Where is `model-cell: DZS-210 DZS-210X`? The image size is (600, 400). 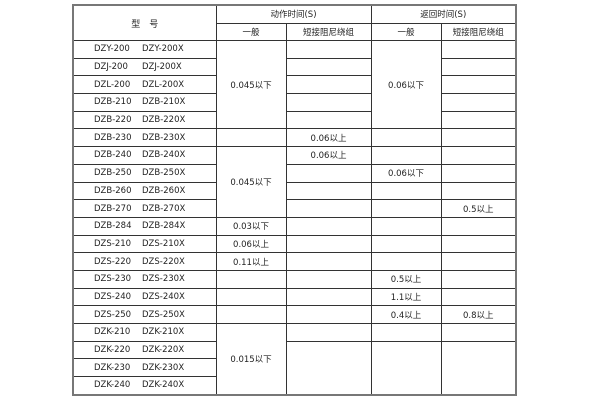
model-cell: DZS-210 DZS-210X is located at coordinates (144, 244).